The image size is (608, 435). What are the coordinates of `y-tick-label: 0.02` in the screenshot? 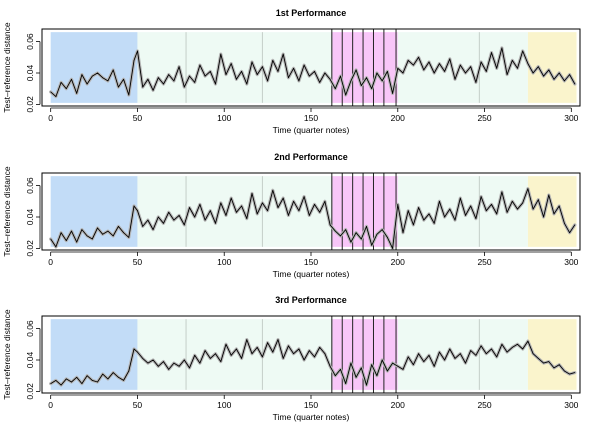 It's located at (30, 248).